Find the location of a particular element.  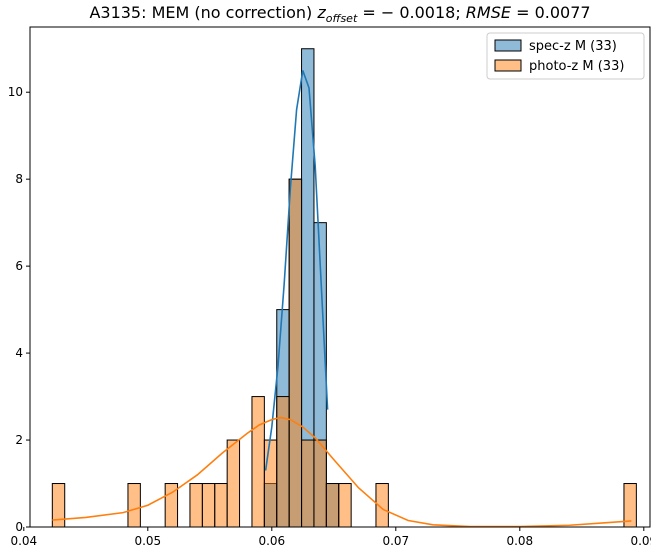

title-z-value: = − 0.0018; is located at coordinates (411, 12).